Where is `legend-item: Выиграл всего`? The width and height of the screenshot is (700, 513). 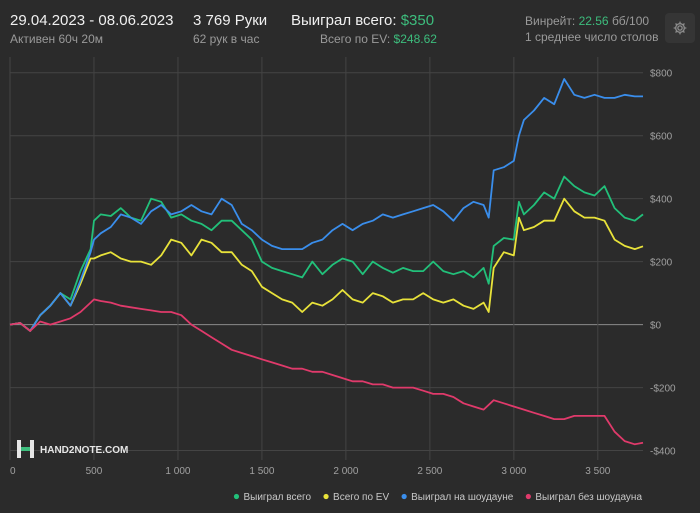 legend-item: Выиграл всего is located at coordinates (272, 497).